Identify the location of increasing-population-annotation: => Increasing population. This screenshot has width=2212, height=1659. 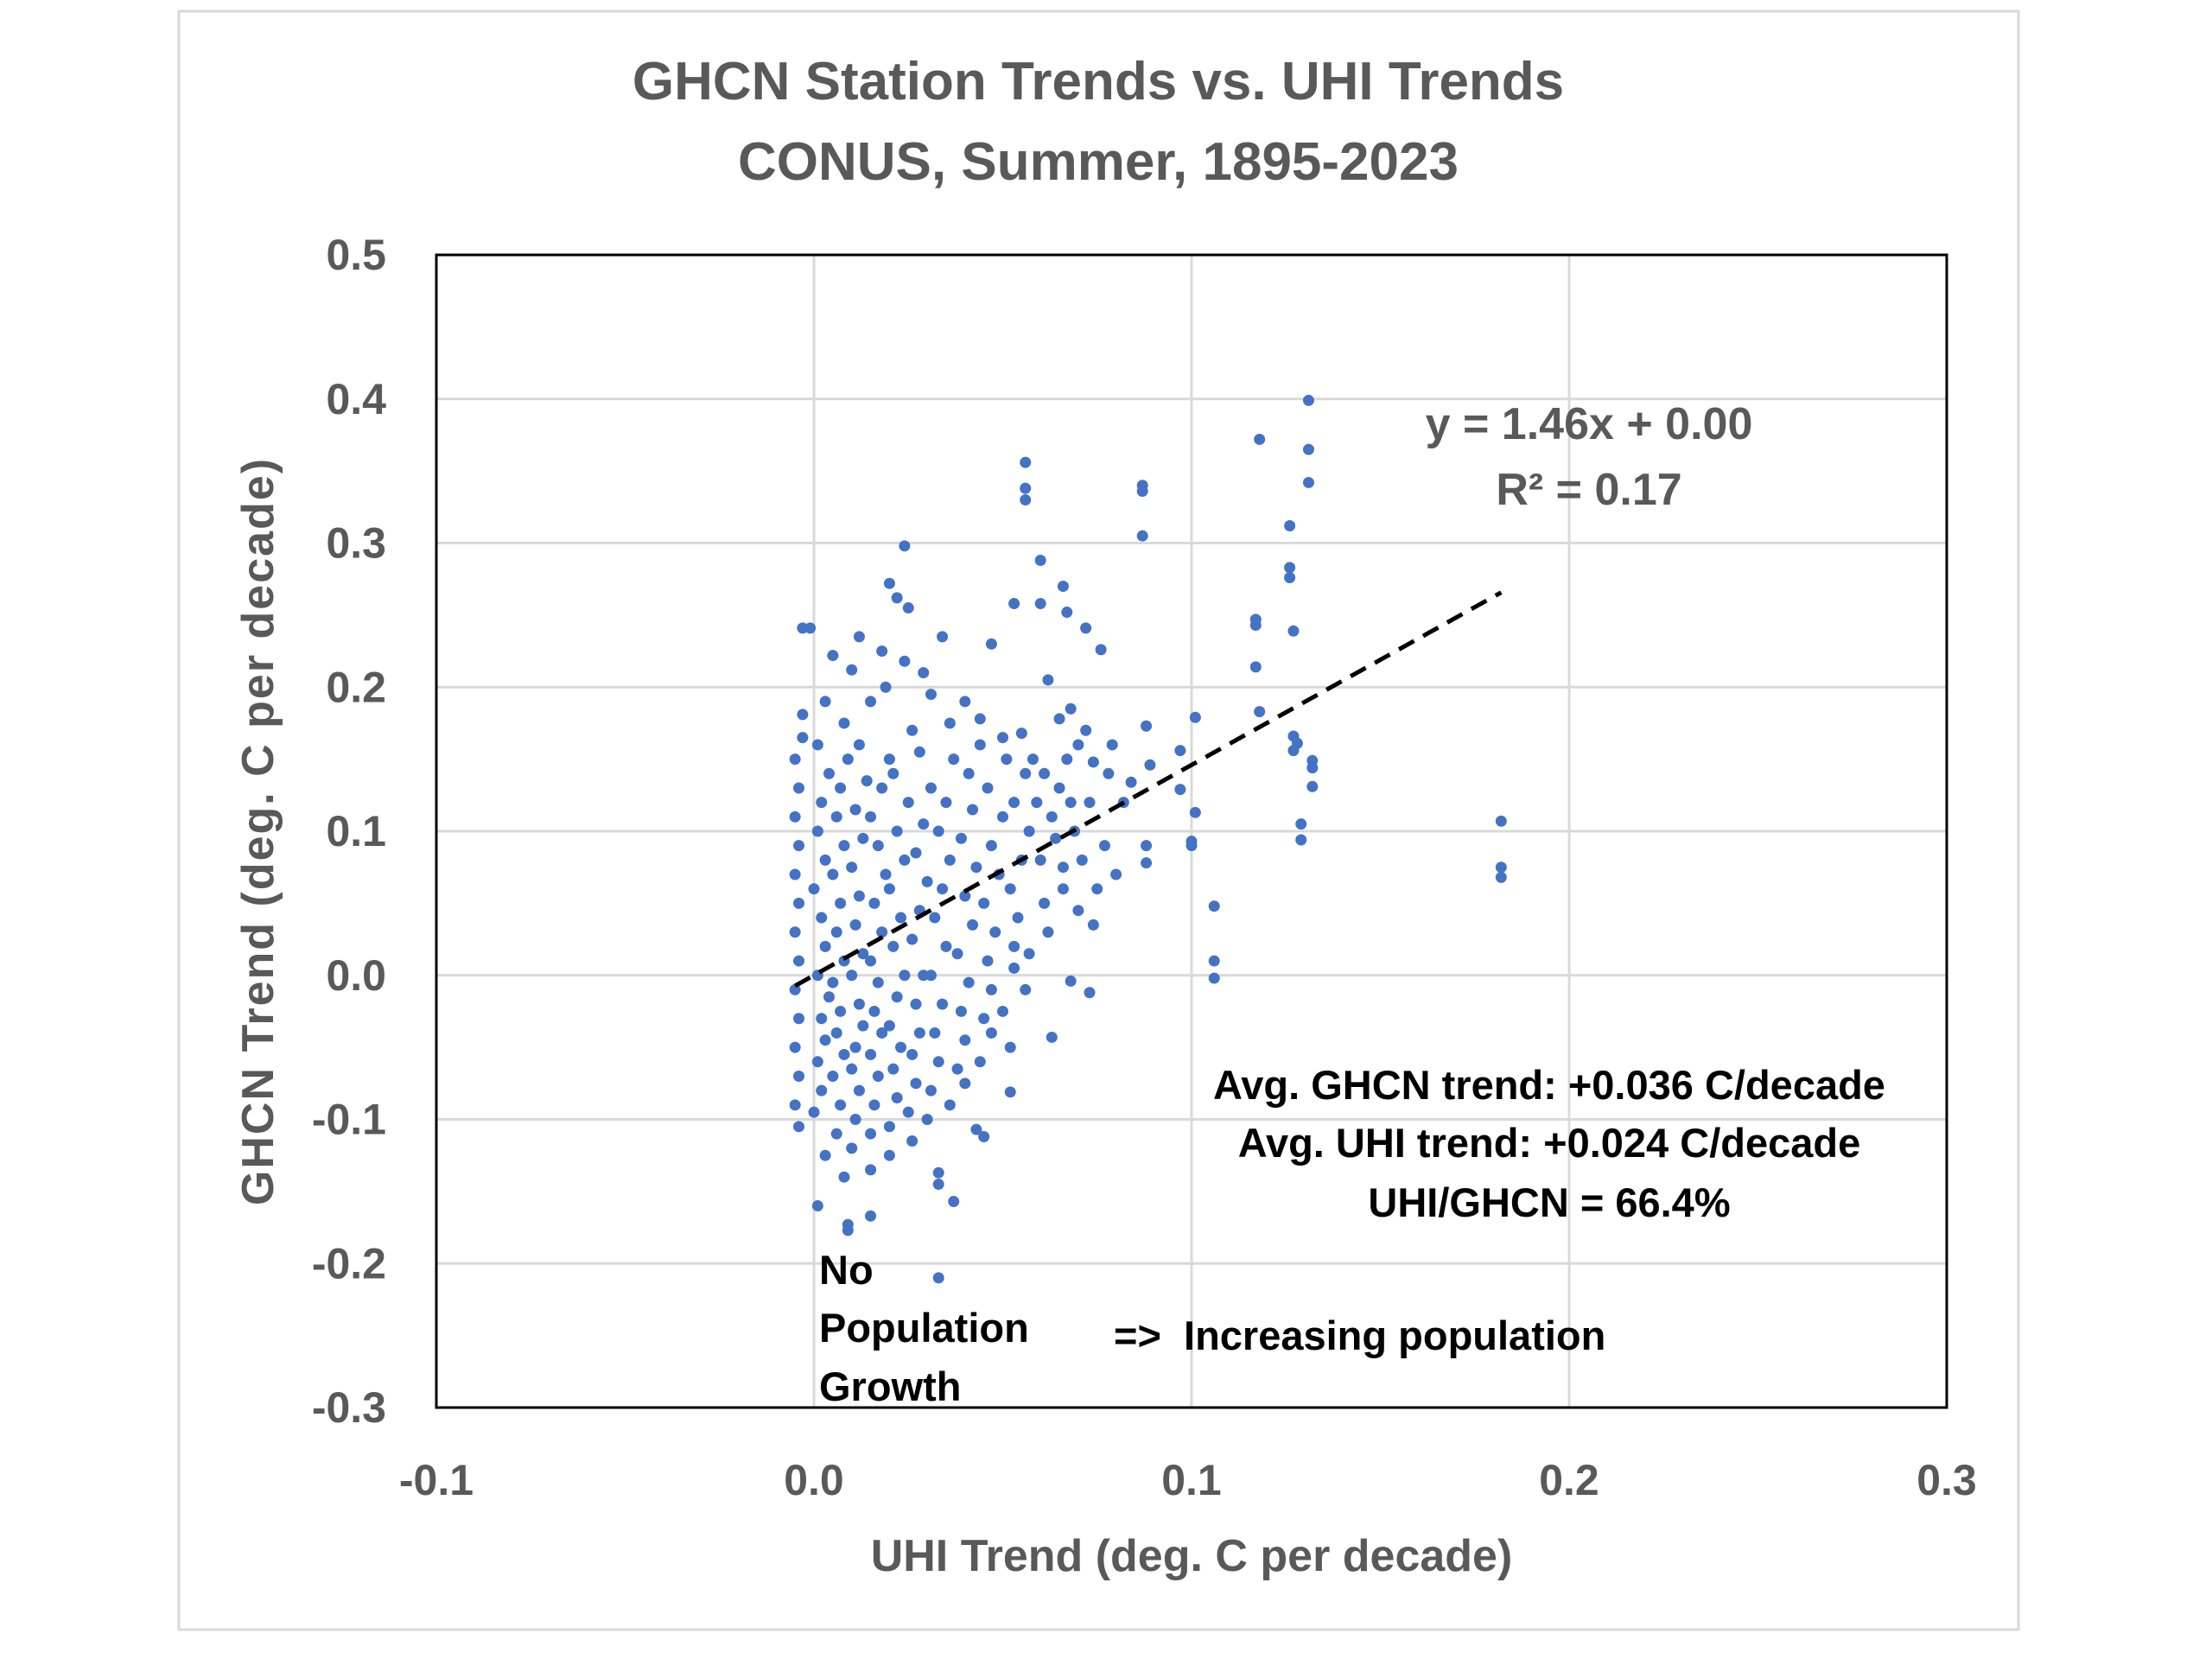
(1359, 1335).